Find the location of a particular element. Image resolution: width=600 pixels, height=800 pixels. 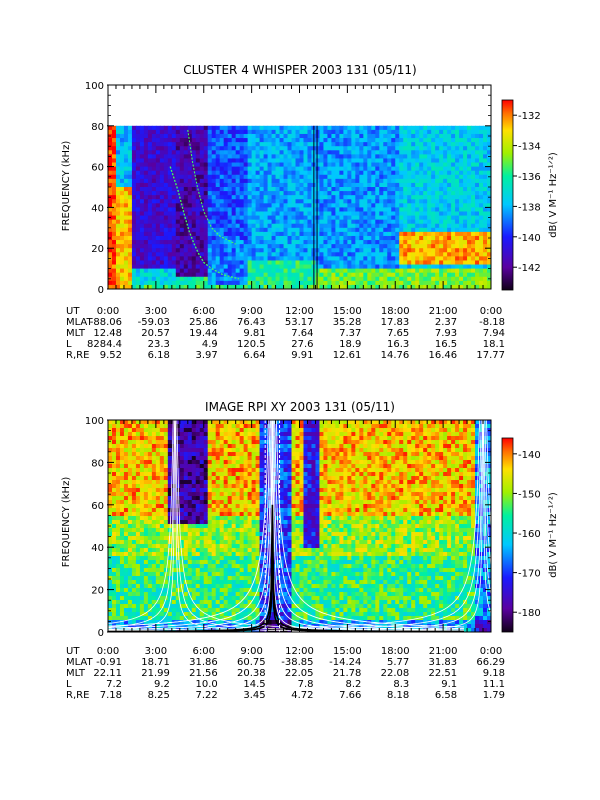

x-tick-label: 12:00 is located at coordinates (299, 311).